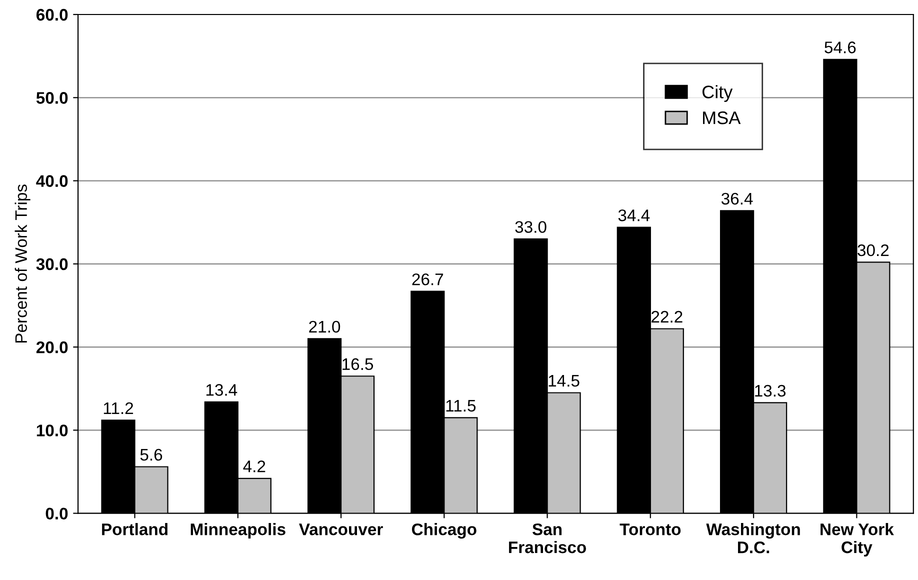 This screenshot has height=580, width=918. What do you see at coordinates (52, 347) in the screenshot?
I see `y-tick-label: 20.0` at bounding box center [52, 347].